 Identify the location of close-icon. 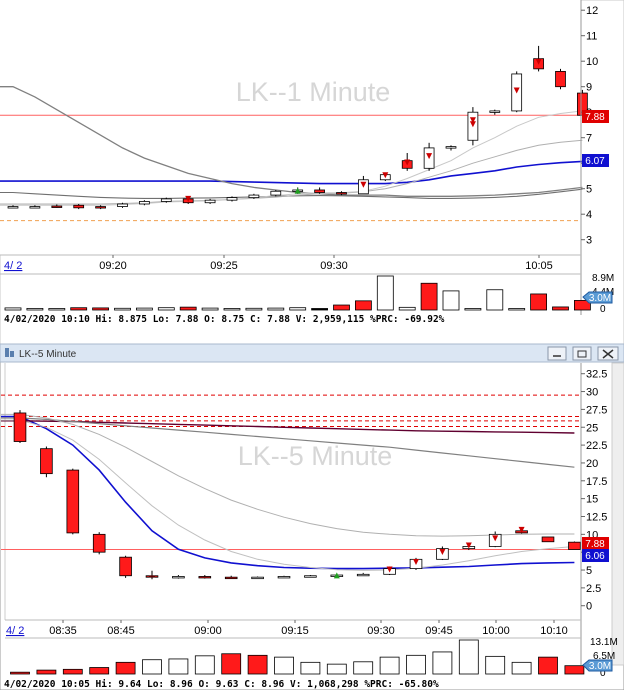
(608, 354).